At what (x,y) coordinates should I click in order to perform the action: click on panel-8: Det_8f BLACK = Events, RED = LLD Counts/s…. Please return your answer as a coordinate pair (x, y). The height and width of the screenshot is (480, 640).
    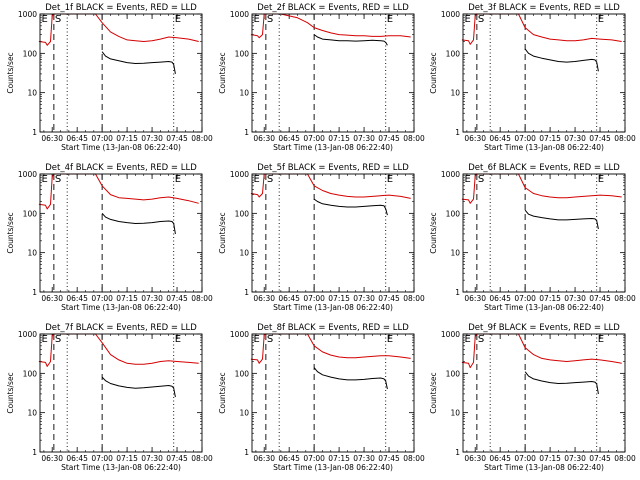
    Looking at the image, I should click on (321, 397).